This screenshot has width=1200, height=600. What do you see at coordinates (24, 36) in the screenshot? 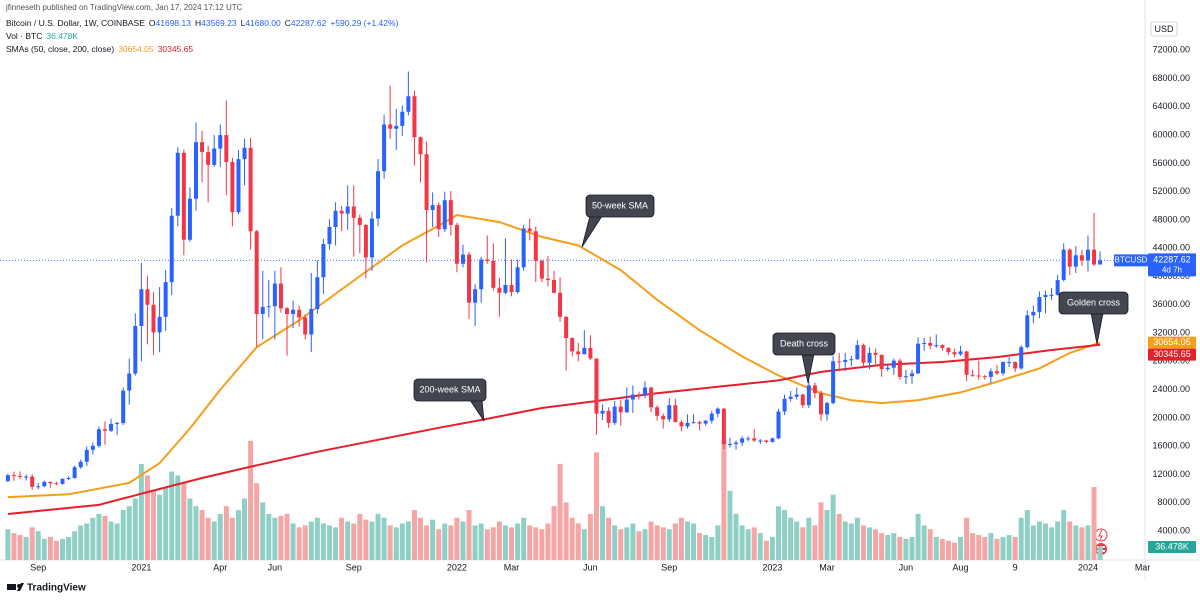
I see `volume-label: Vol · BTC` at bounding box center [24, 36].